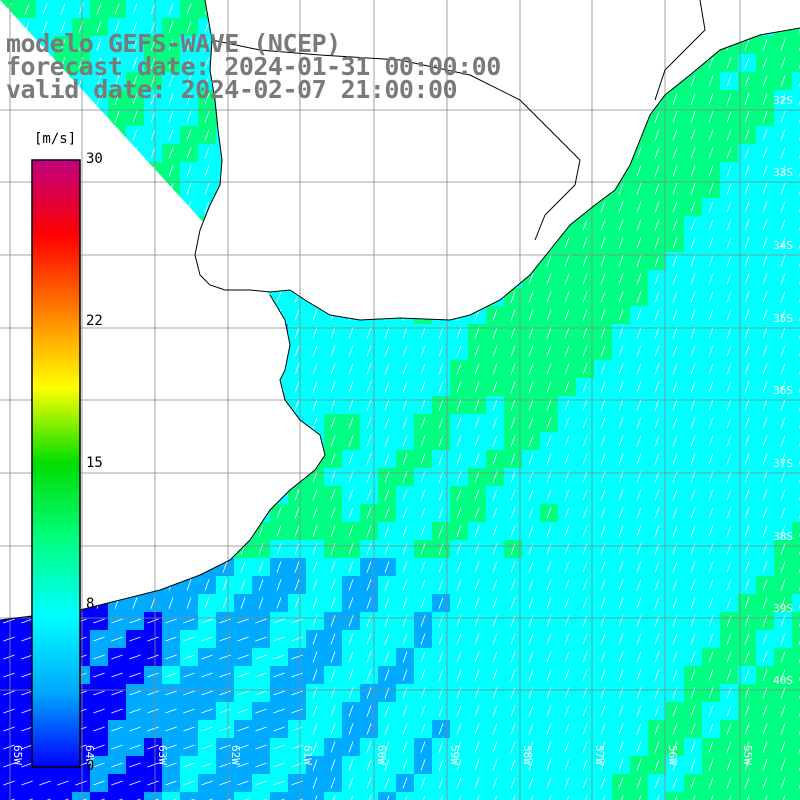 The width and height of the screenshot is (800, 800). What do you see at coordinates (783, 318) in the screenshot?
I see `latitude-label: 35S` at bounding box center [783, 318].